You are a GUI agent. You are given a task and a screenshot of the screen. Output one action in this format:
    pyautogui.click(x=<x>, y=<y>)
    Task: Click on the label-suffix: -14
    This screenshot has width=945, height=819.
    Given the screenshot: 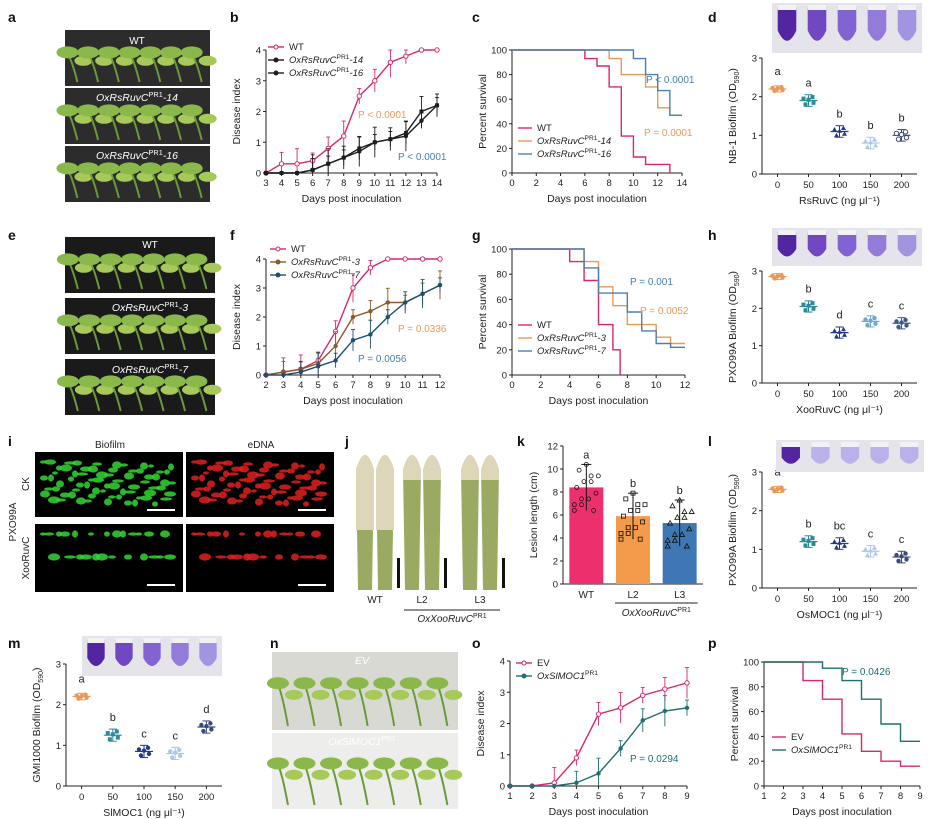 What is the action you would take?
    pyautogui.click(x=356, y=60)
    